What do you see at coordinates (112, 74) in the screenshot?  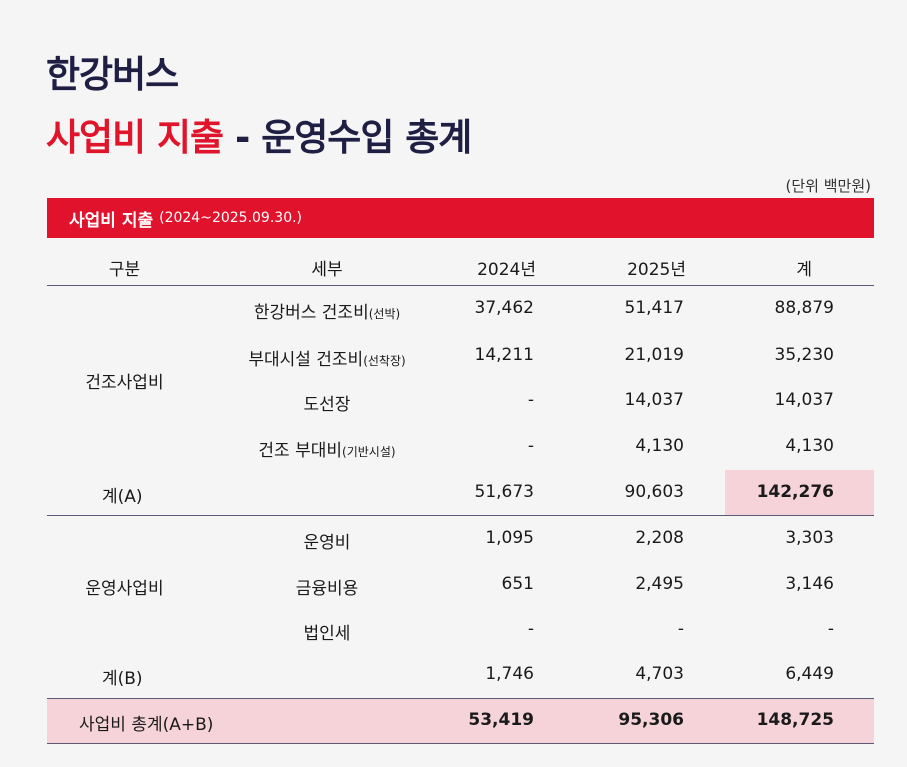 I see `page-title-line1: 한강버스` at bounding box center [112, 74].